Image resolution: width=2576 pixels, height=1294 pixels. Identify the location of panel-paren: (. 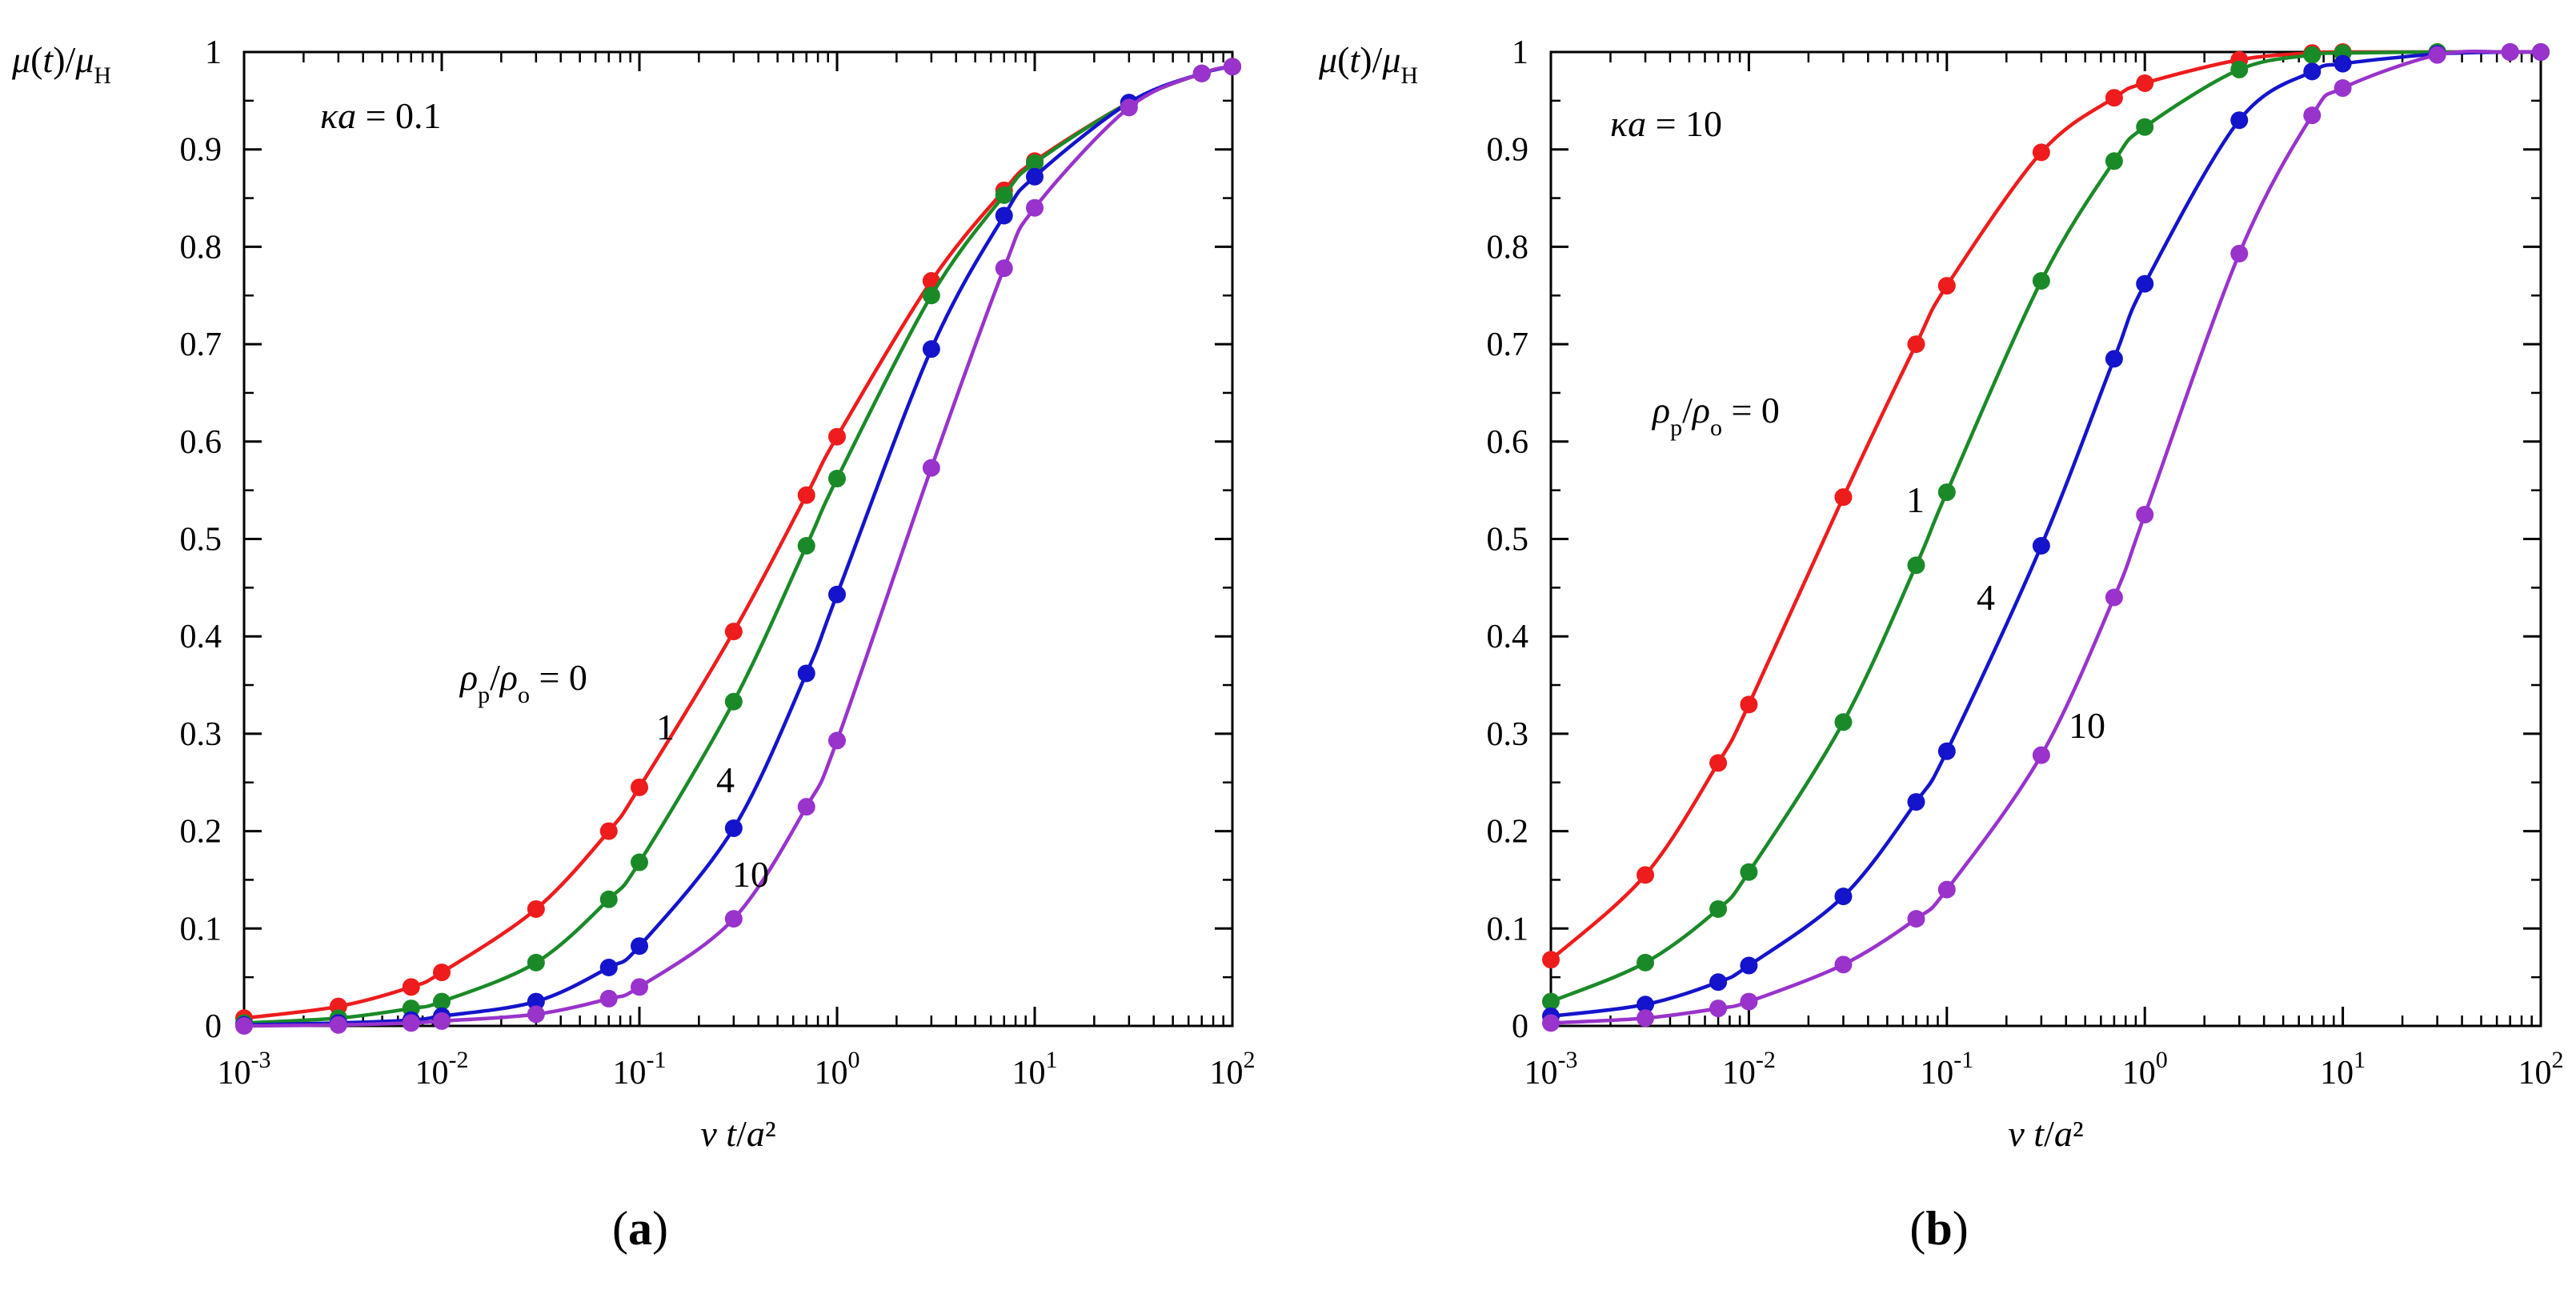
(620, 1228).